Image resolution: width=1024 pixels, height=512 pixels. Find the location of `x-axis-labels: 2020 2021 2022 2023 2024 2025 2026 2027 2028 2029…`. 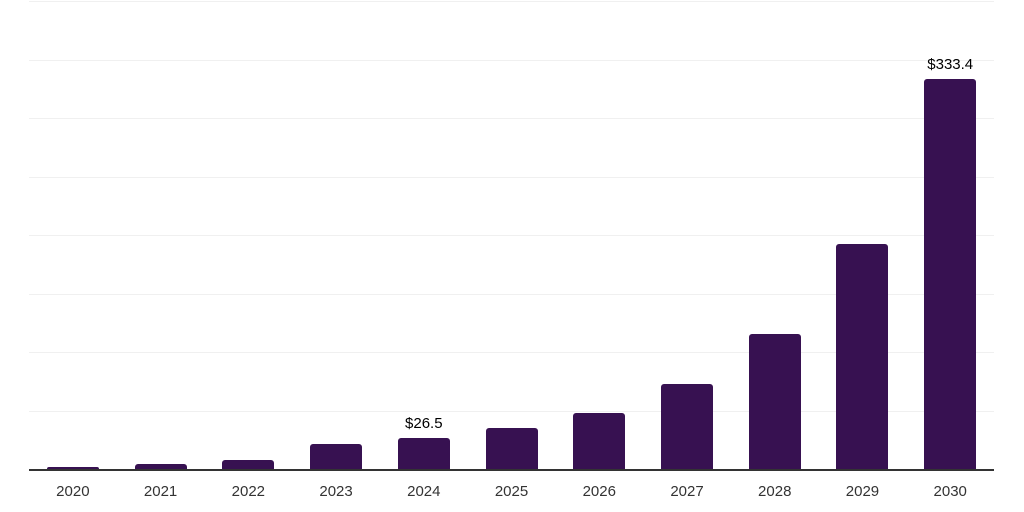

x-axis-labels: 2020 2021 2022 2023 2024 2025 2026 2027 2028 2029… is located at coordinates (511, 492).